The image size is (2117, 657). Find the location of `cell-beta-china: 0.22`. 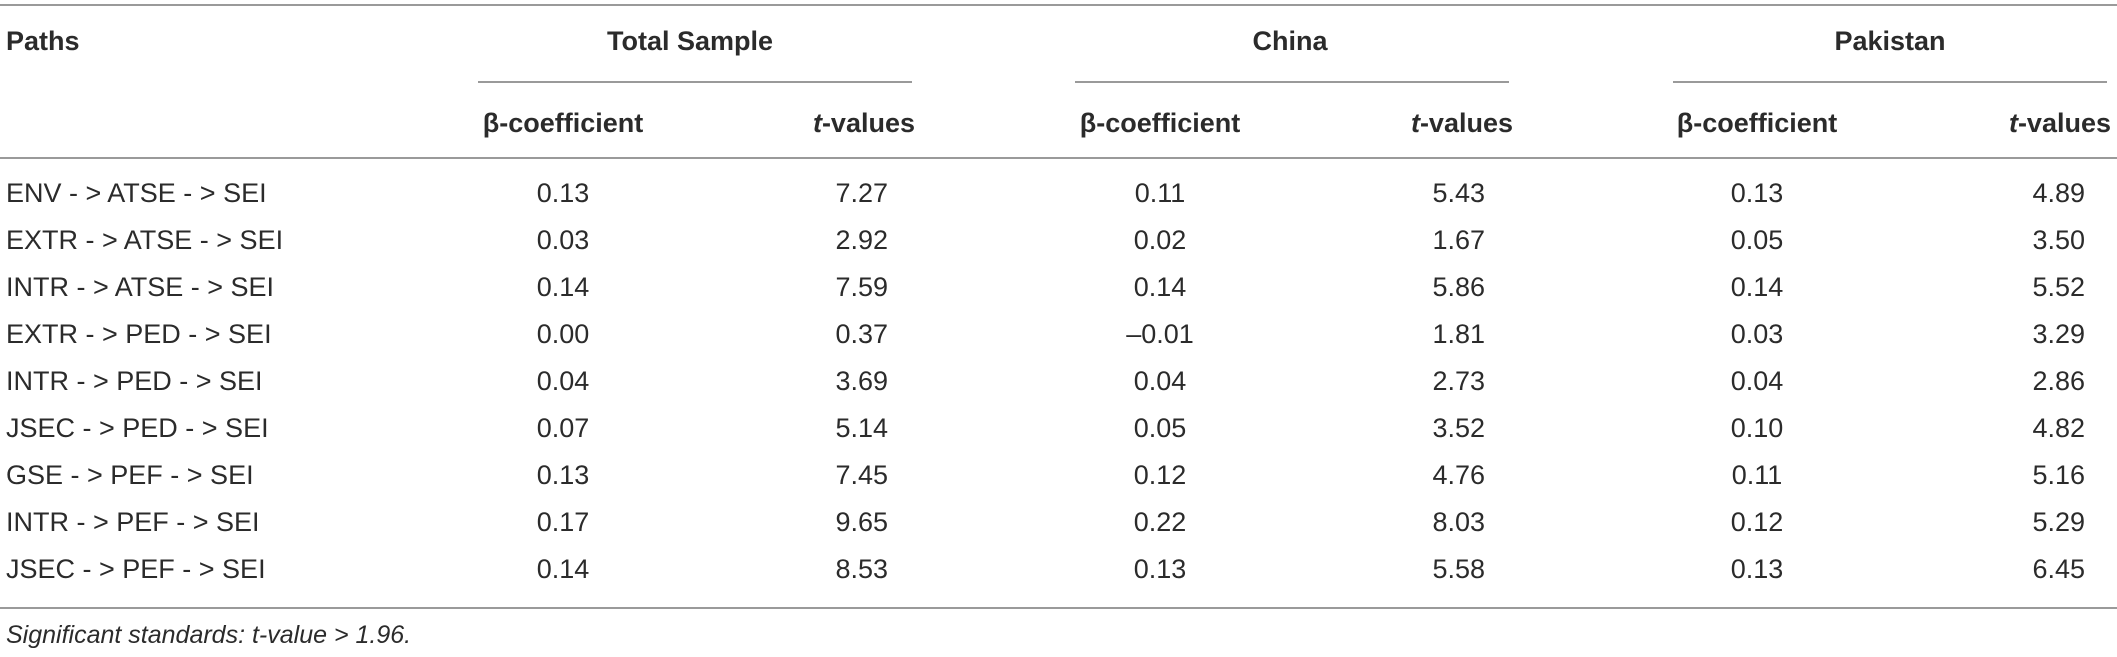

cell-beta-china: 0.22 is located at coordinates (1160, 522).